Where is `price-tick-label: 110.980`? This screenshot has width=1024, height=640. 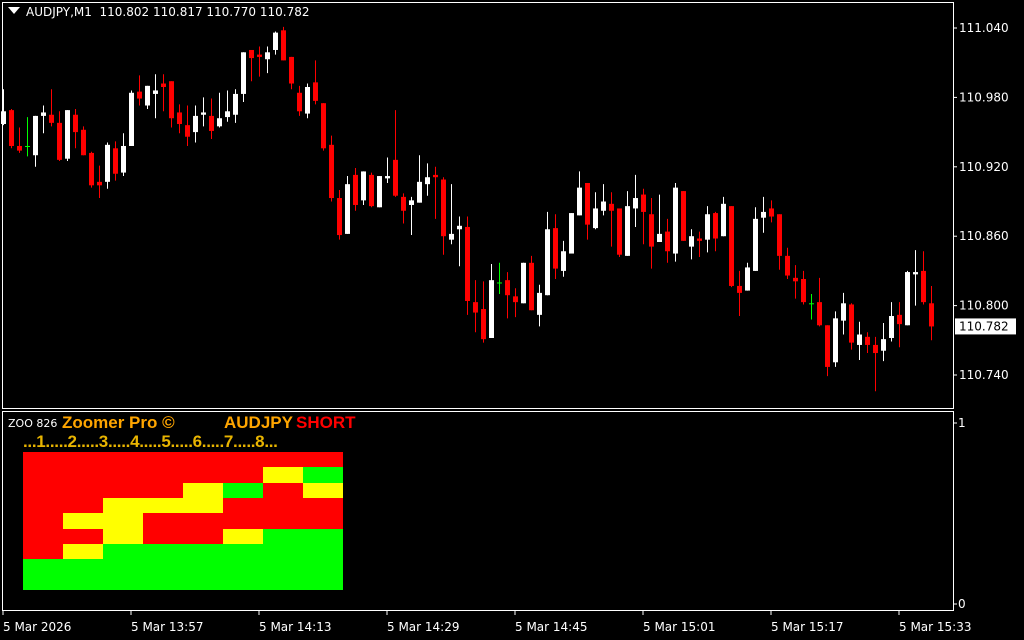 price-tick-label: 110.980 is located at coordinates (984, 97).